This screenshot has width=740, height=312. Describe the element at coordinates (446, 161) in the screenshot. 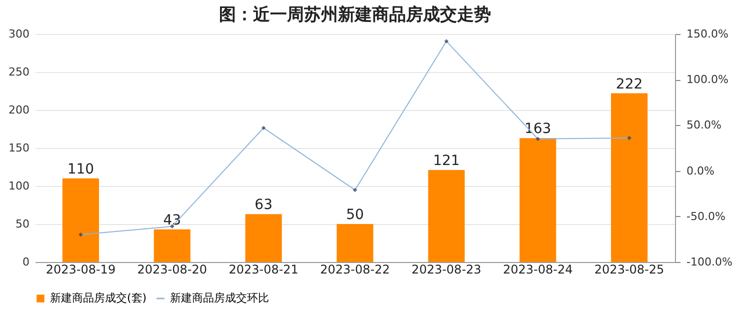

I see `data-label: 121` at that location.